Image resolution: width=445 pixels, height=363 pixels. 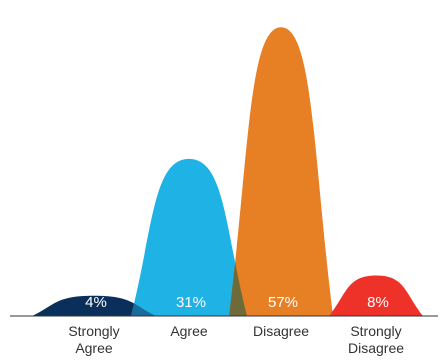 I want to click on category-label-agree: Agree, so click(x=189, y=331).